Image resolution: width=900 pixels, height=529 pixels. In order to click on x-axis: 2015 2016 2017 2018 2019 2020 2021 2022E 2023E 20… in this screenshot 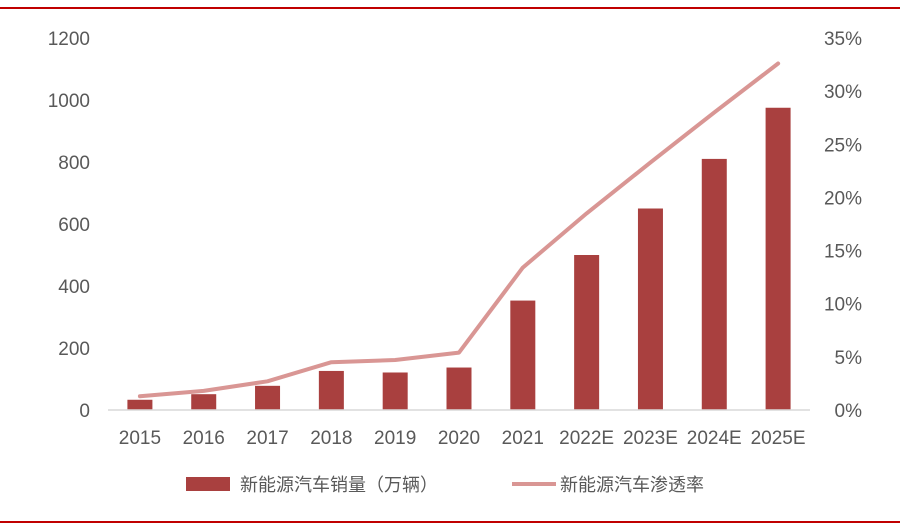, I will do `click(462, 438)`.